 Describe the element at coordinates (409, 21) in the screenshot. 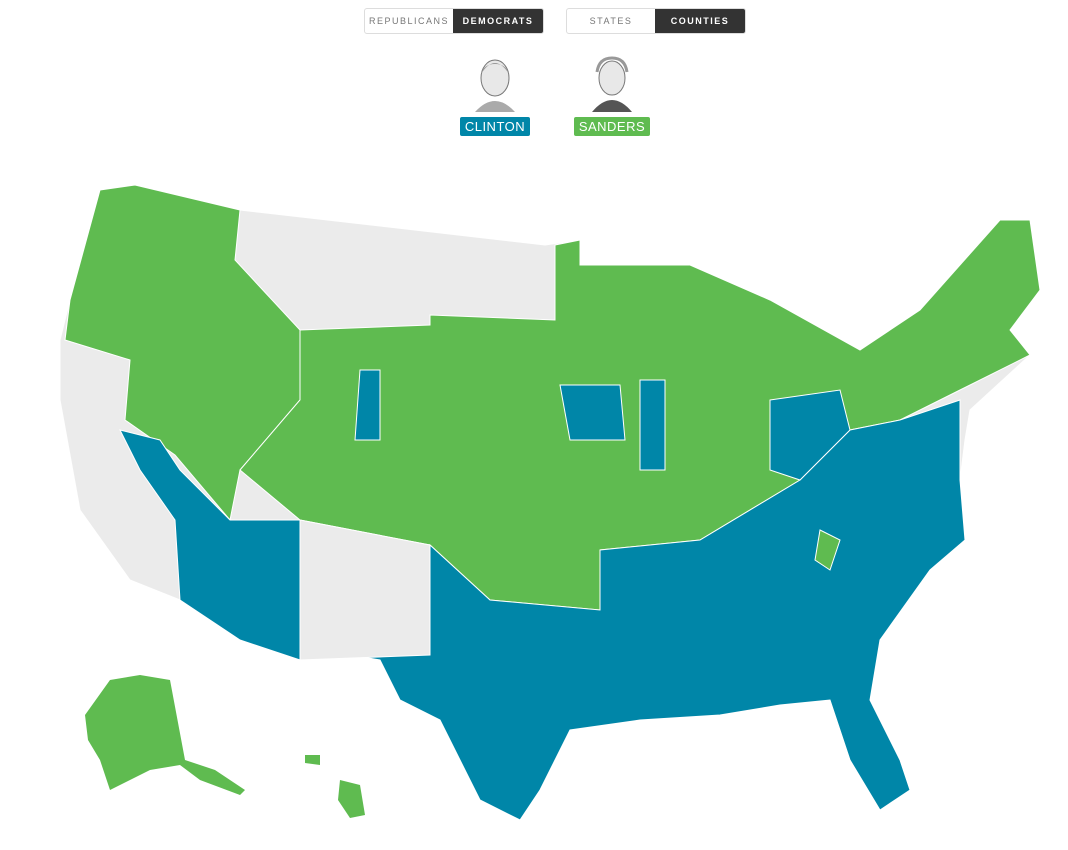

I see `toggle-option: REPUBLICANS` at that location.